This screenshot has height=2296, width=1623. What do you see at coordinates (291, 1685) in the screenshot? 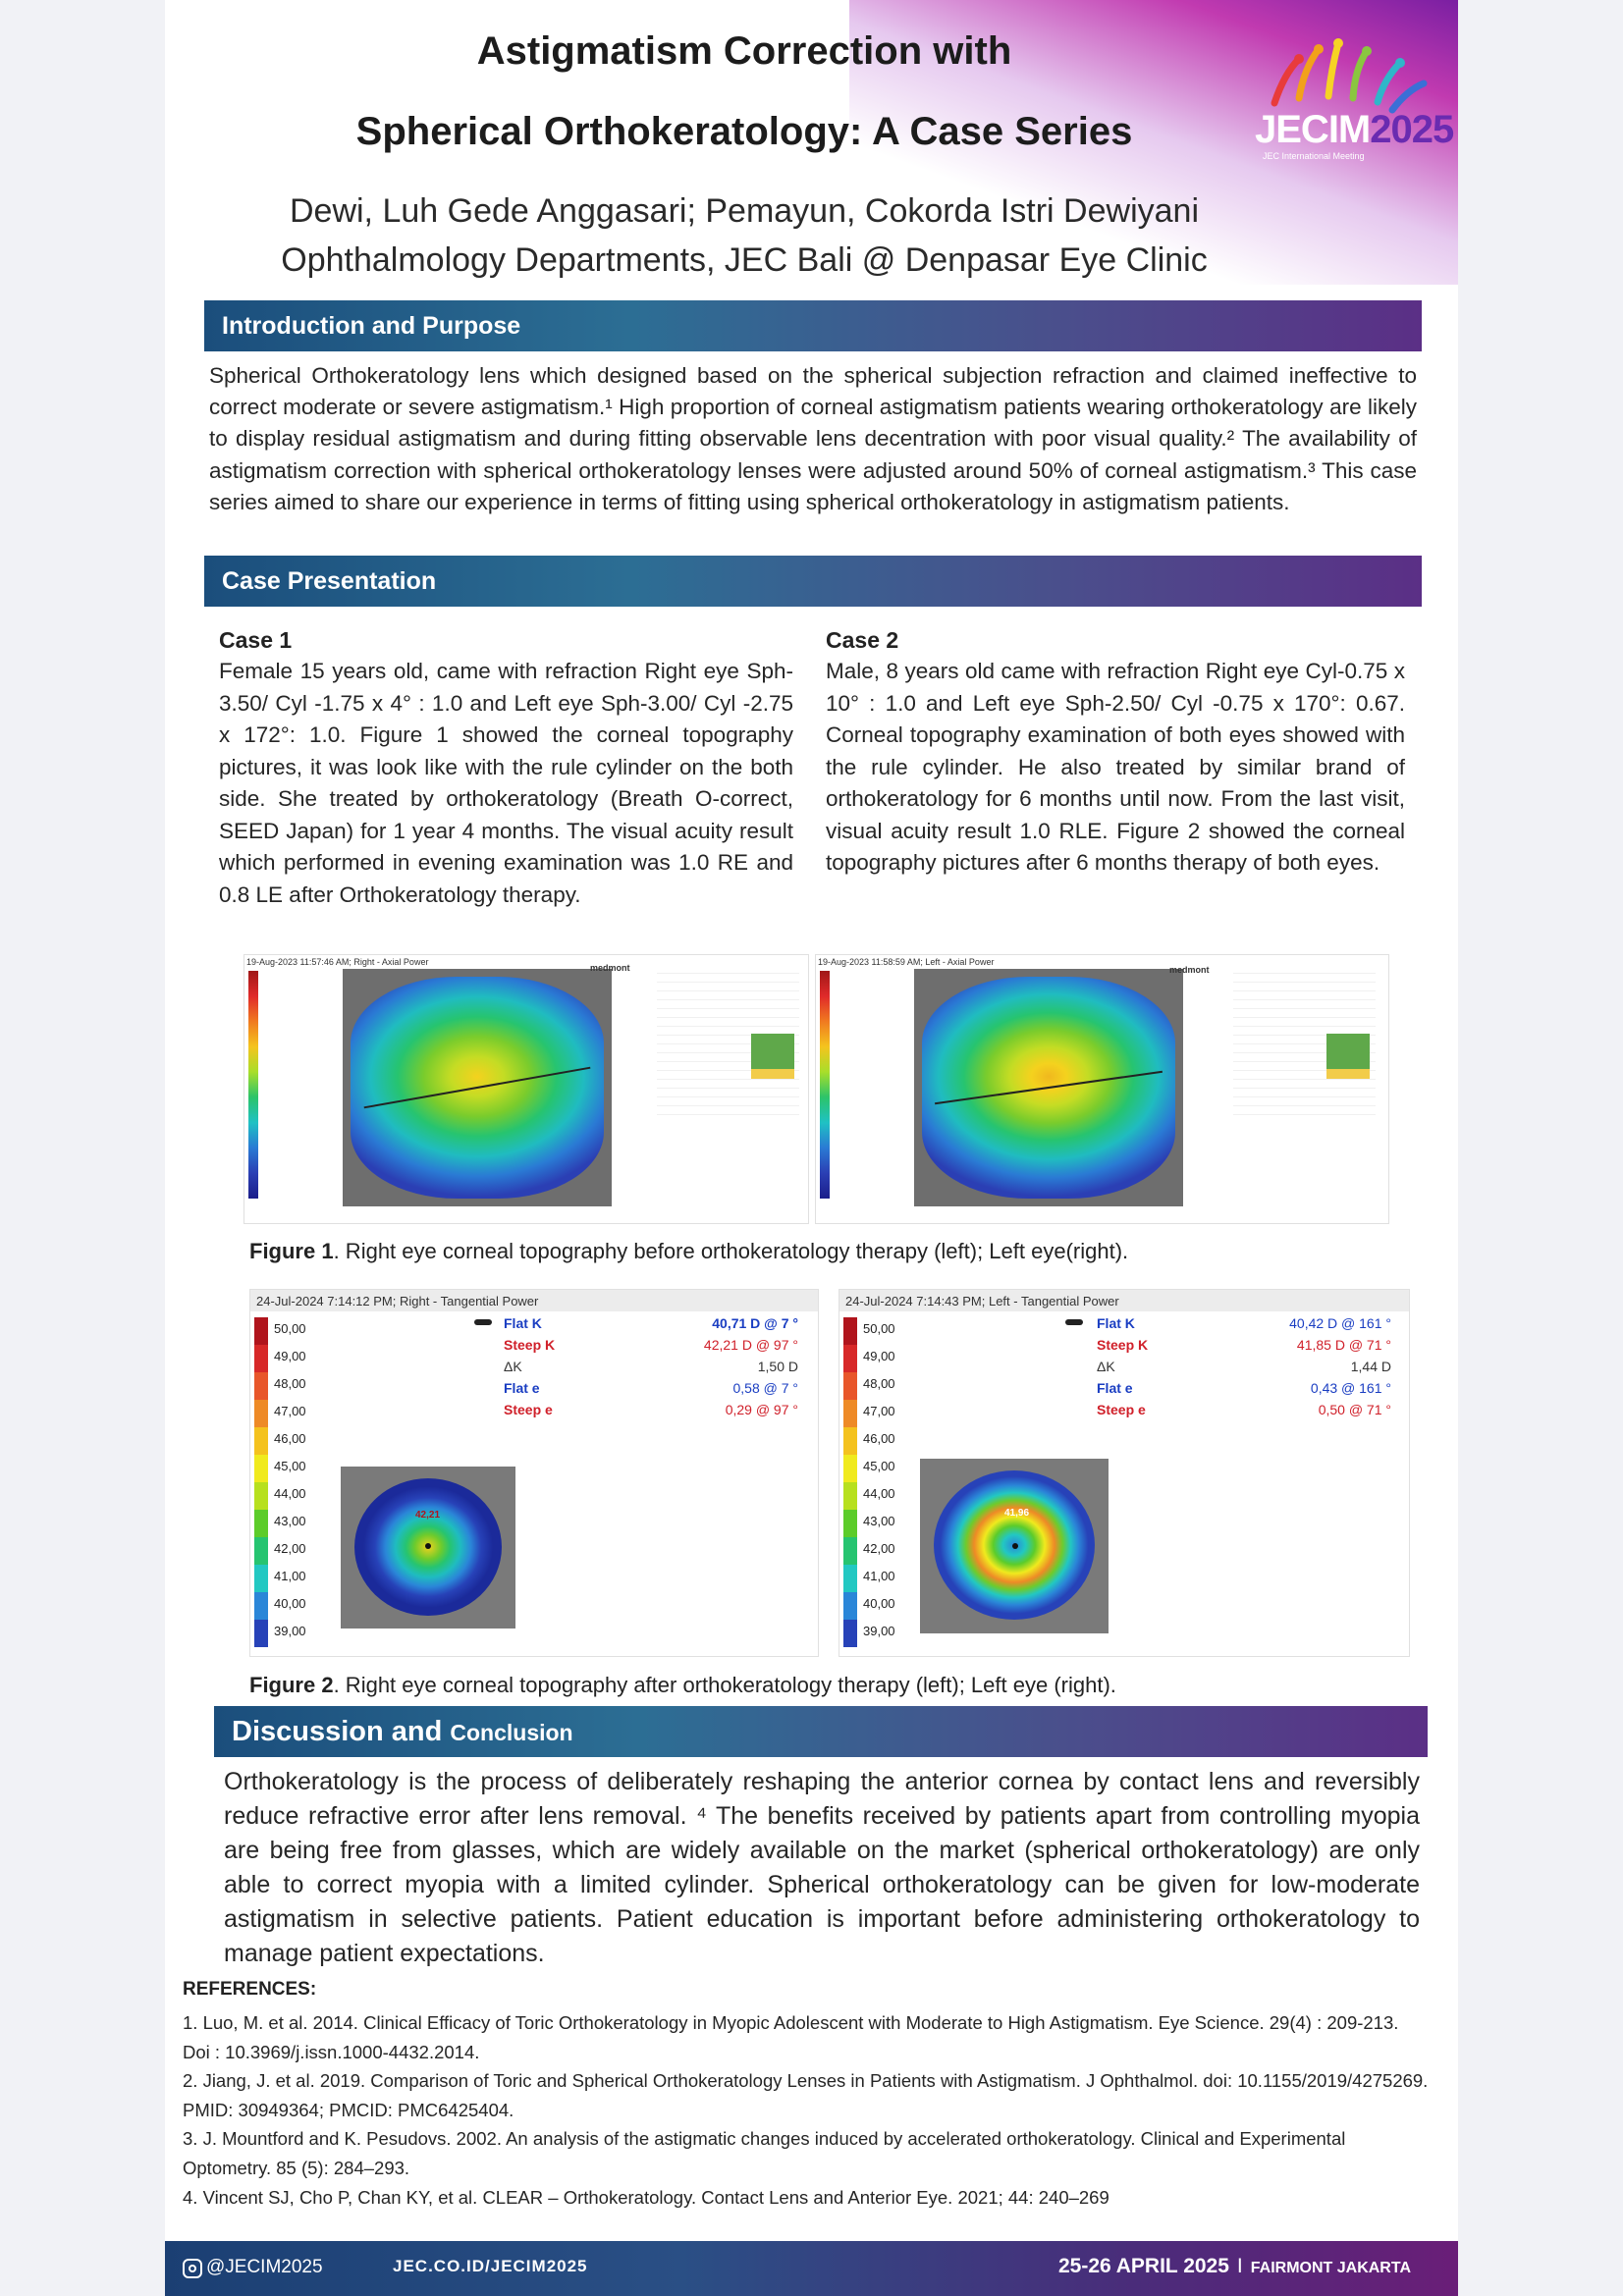
I see `figure2-caption-label: Figure 2` at bounding box center [291, 1685].